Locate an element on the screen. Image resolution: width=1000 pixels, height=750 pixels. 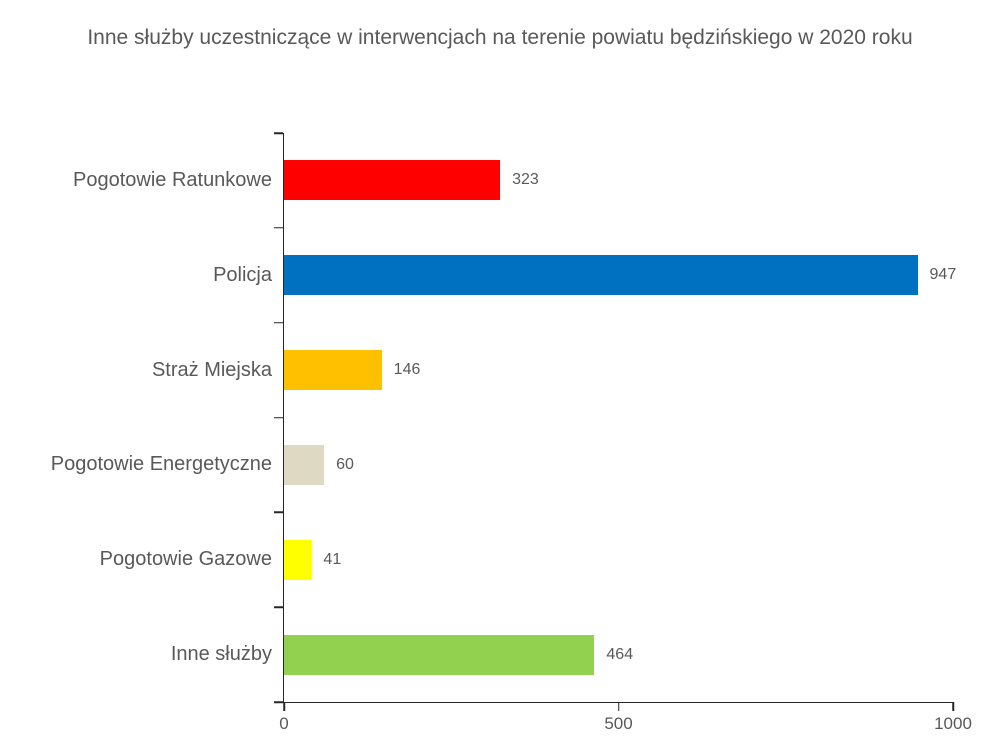
category-label: Policja is located at coordinates (242, 274).